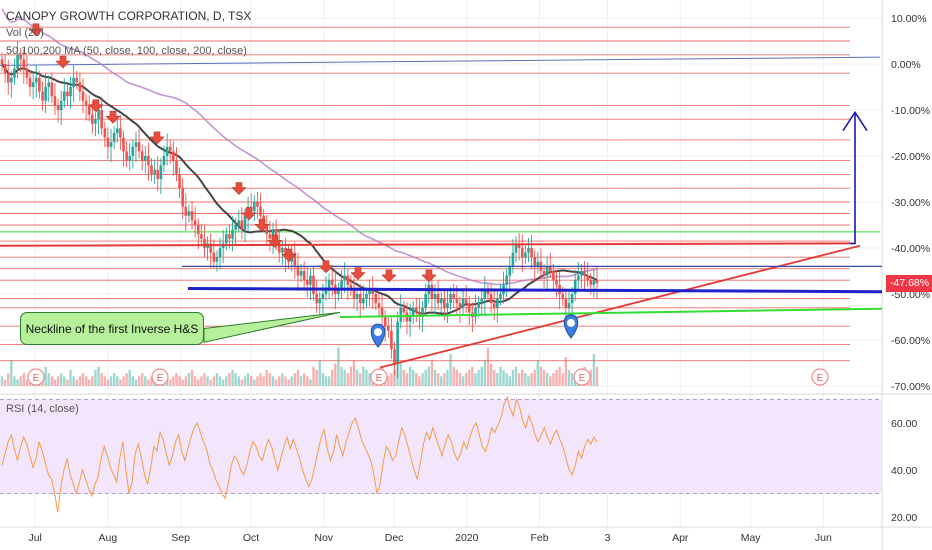 This screenshot has width=932, height=550. I want to click on time-axis: Jul Aug Sep Oct Nov Dec 2020 Feb 3 Apr May Jun, so click(430, 538).